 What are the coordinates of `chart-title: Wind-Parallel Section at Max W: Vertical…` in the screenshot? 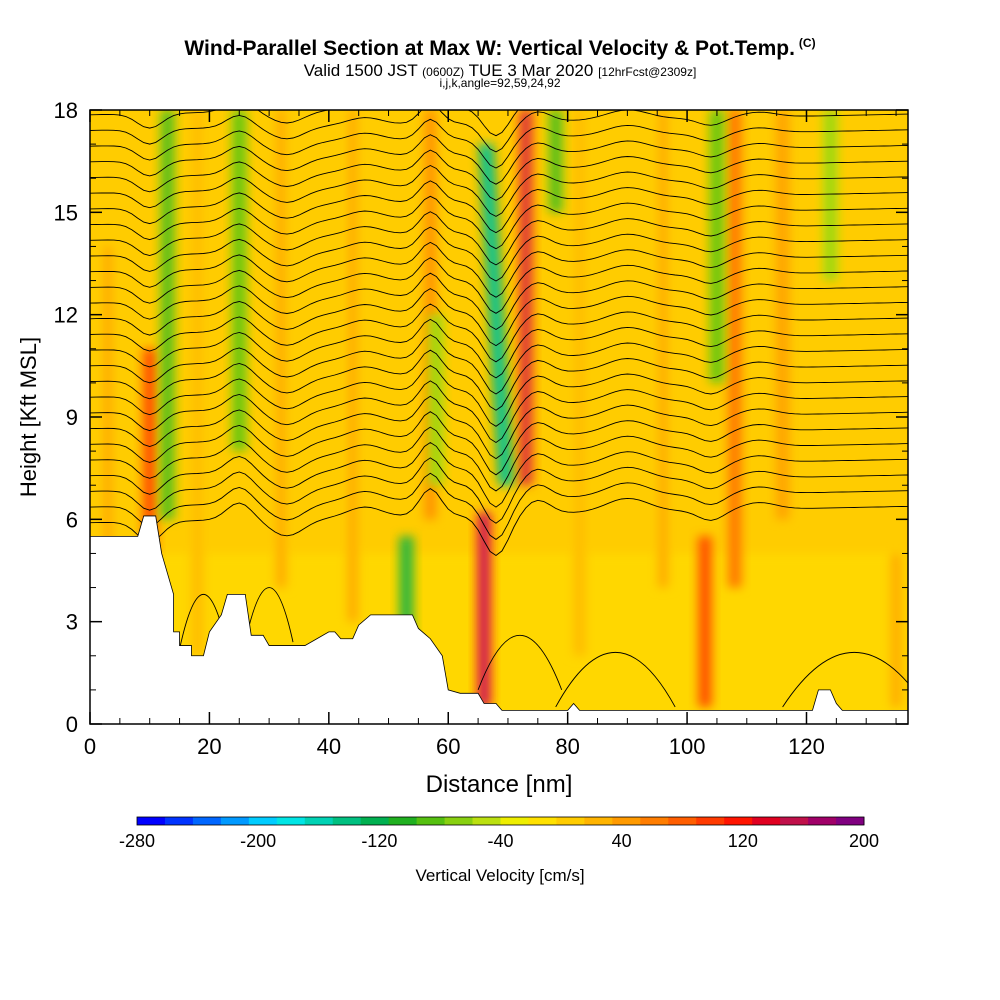 It's located at (500, 48).